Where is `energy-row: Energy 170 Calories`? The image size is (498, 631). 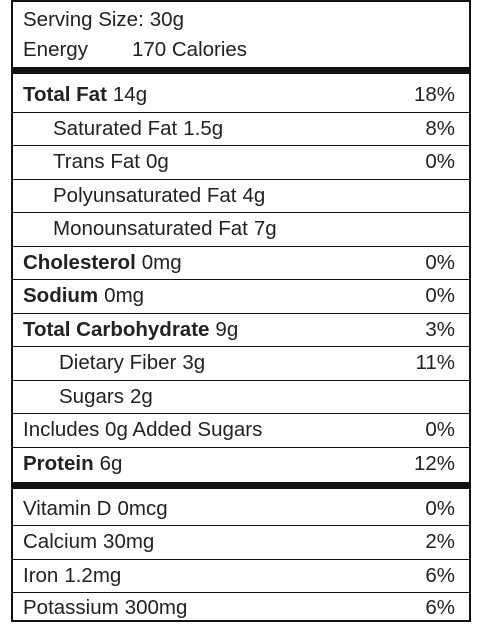 energy-row: Energy 170 Calories is located at coordinates (241, 50).